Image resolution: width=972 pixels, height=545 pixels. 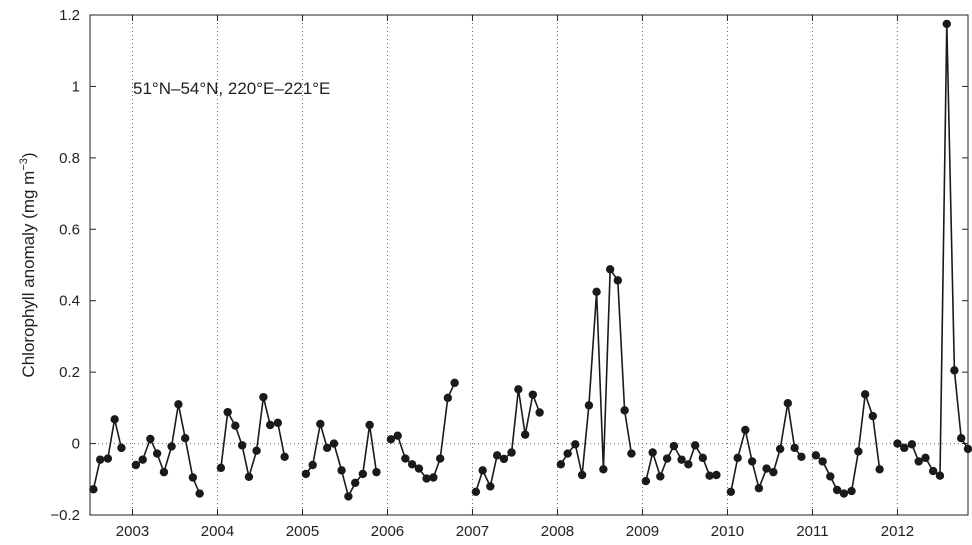 I want to click on x-tick-label: 2011, so click(x=812, y=531).